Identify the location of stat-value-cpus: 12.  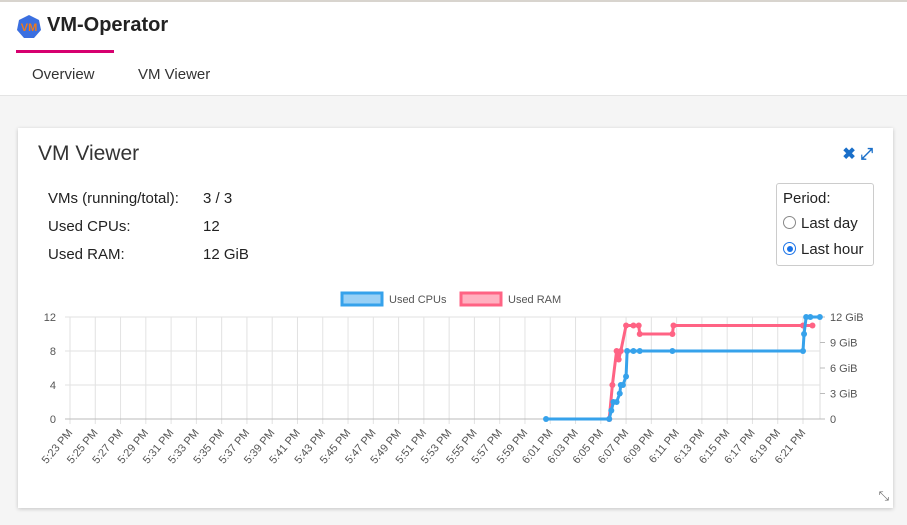
(211, 226).